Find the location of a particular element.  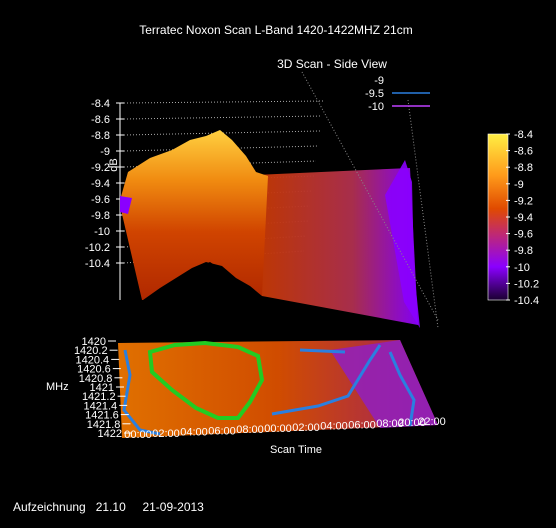

y-tick-label: 1420.2 is located at coordinates (91, 351).